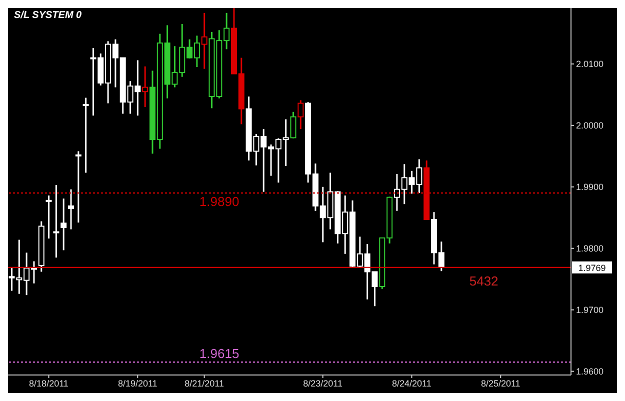 This screenshot has height=401, width=625. What do you see at coordinates (590, 371) in the screenshot?
I see `y-tick-label: 1.9600` at bounding box center [590, 371].